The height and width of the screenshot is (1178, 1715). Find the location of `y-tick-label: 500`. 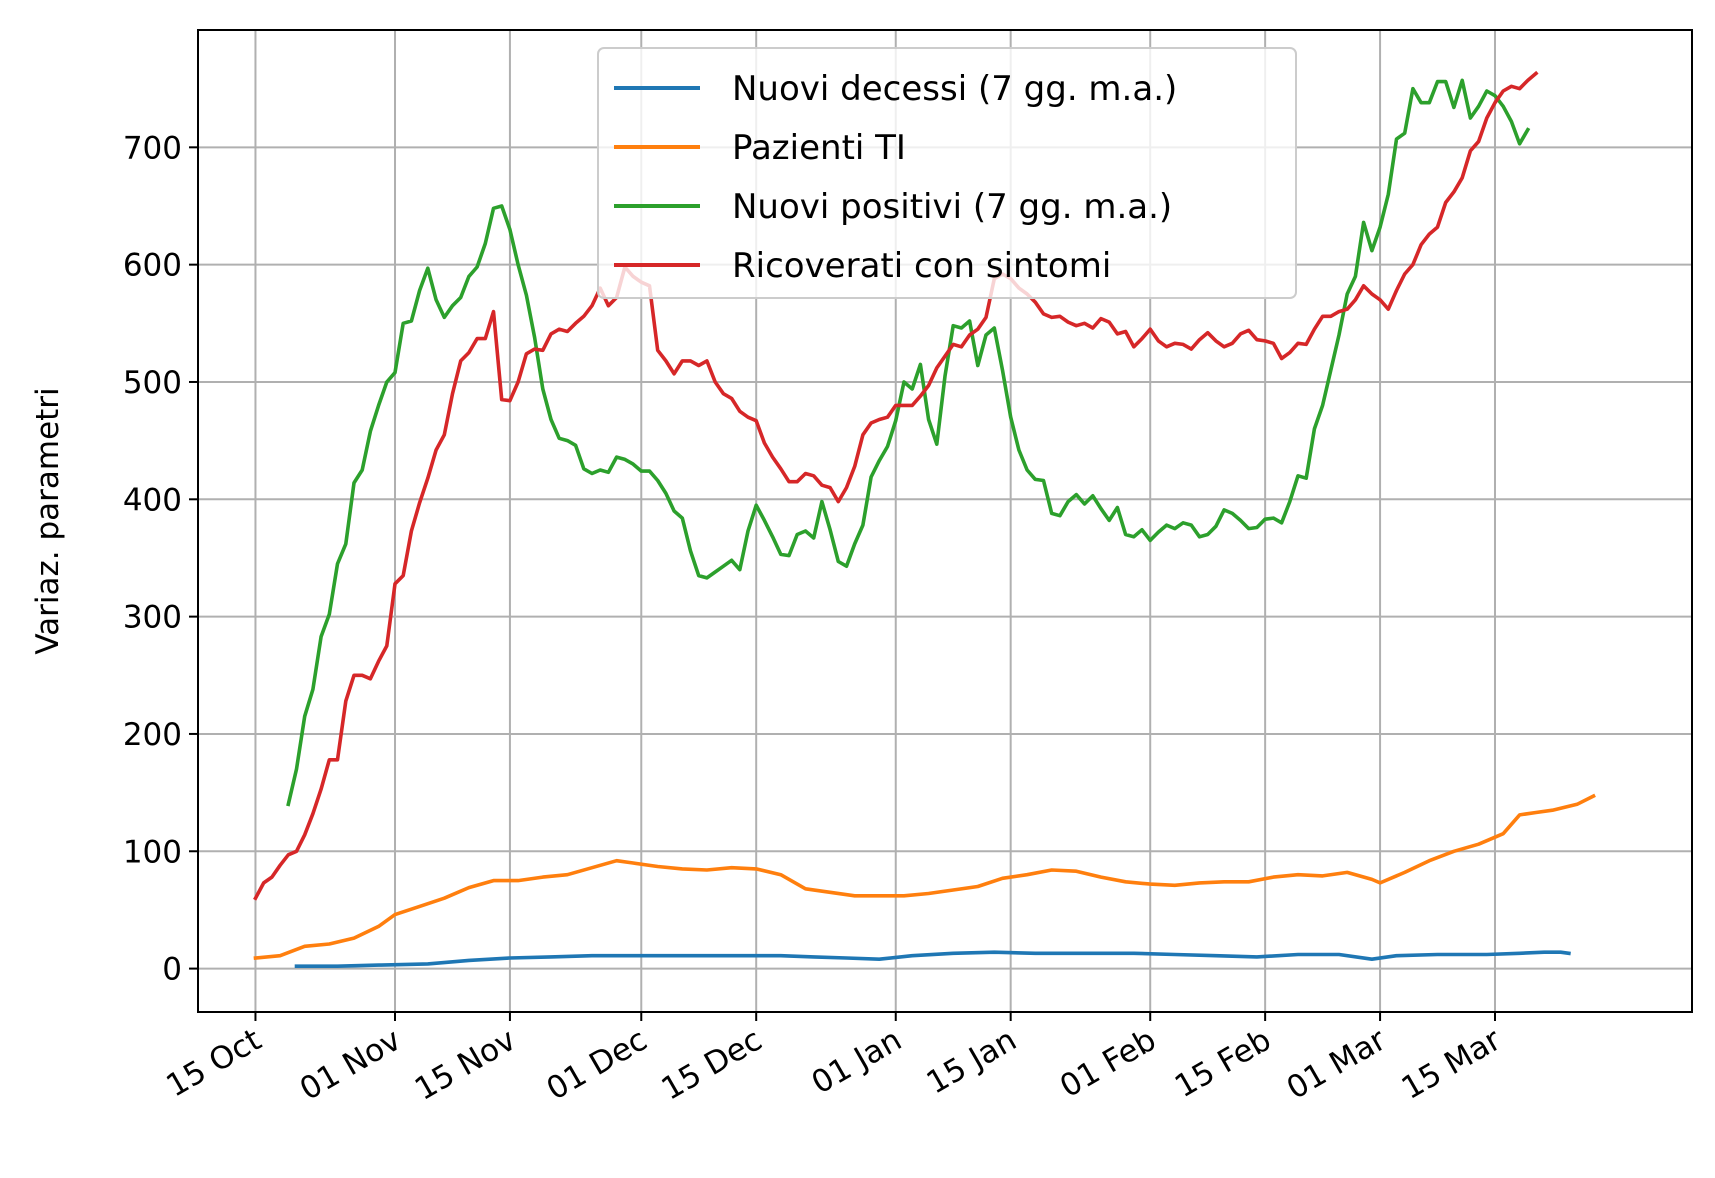

y-tick-label: 500 is located at coordinates (152, 383).